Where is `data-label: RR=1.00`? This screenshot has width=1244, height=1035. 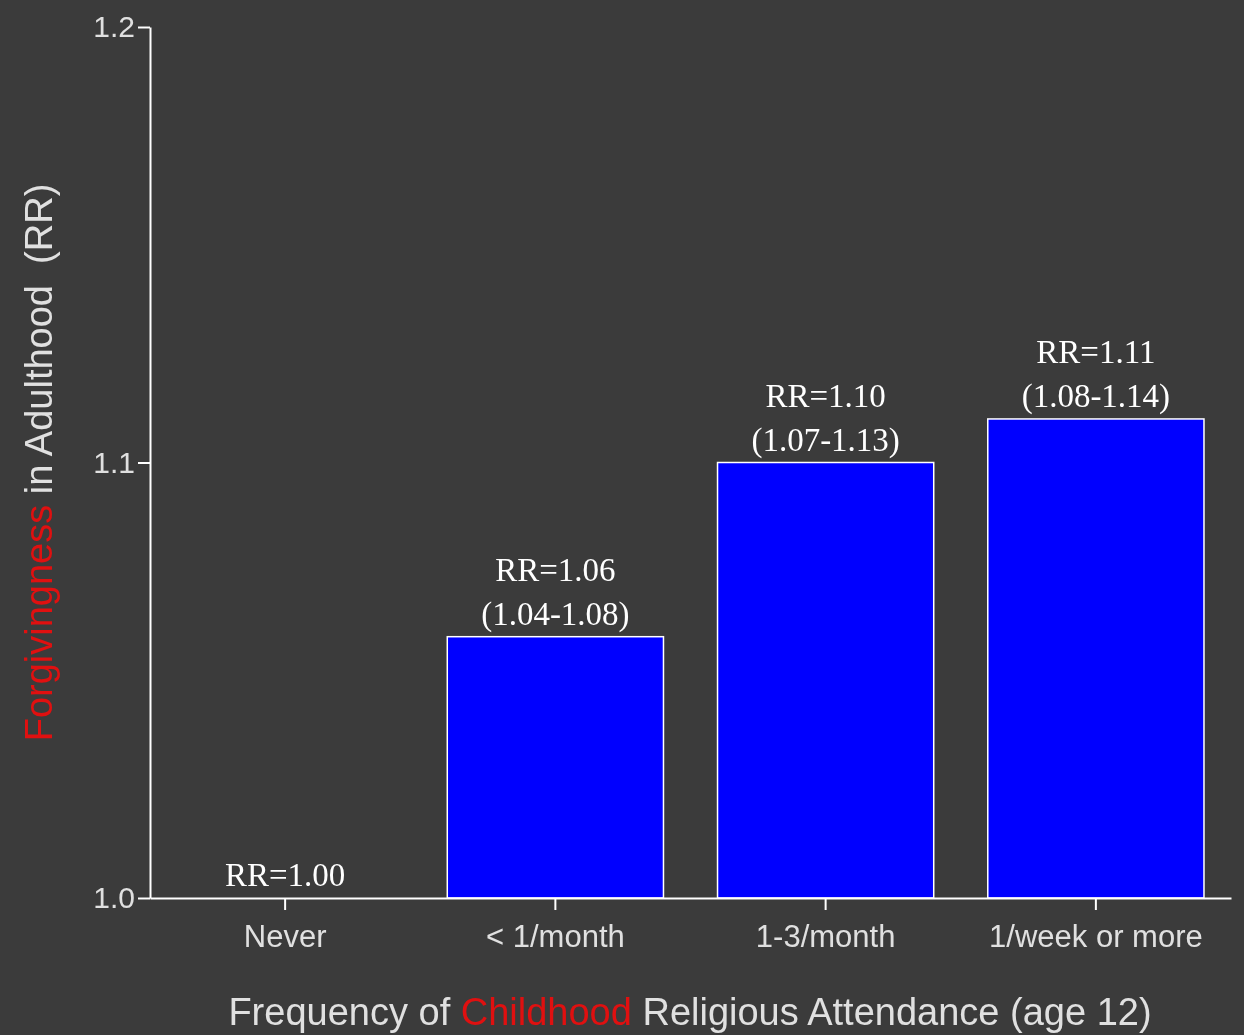
data-label: RR=1.00 is located at coordinates (285, 875).